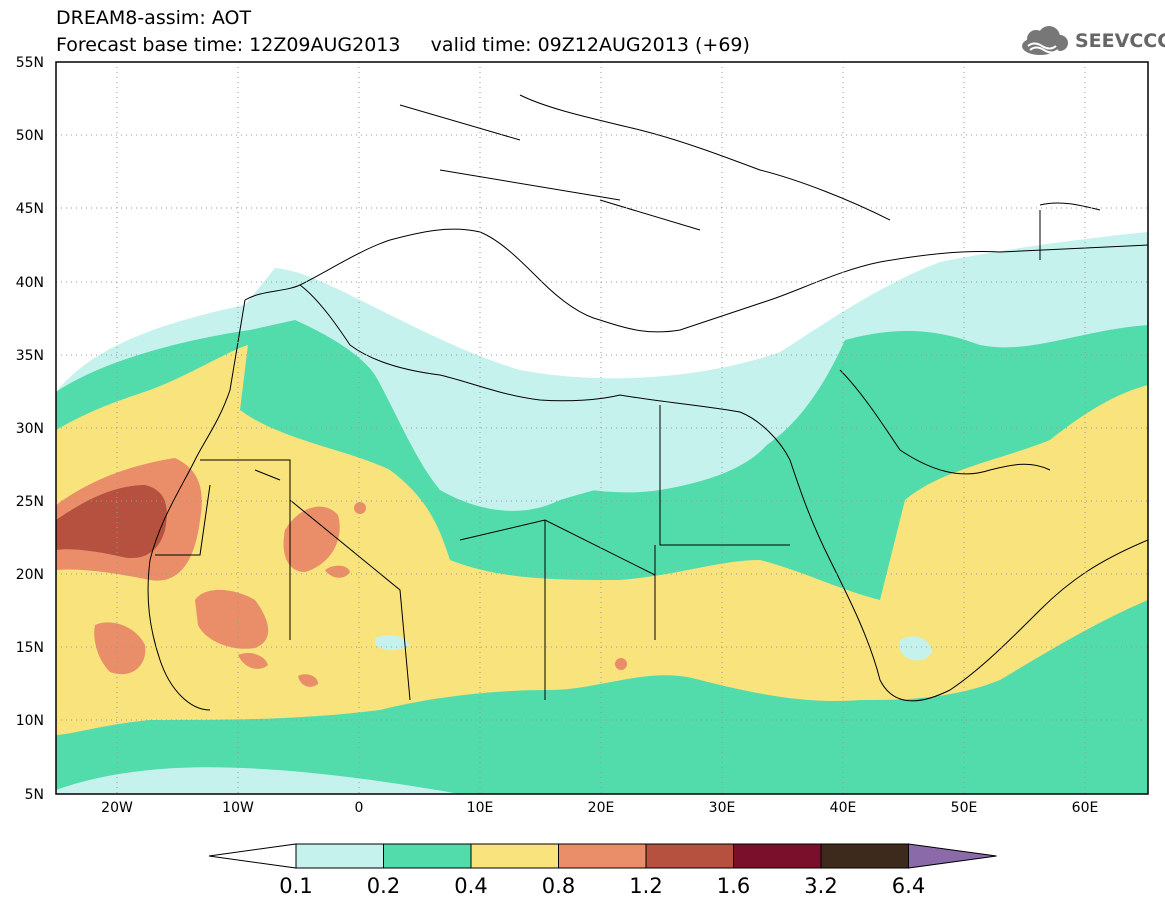 The image size is (1165, 905). I want to click on lon-tick-label: 20W, so click(117, 808).